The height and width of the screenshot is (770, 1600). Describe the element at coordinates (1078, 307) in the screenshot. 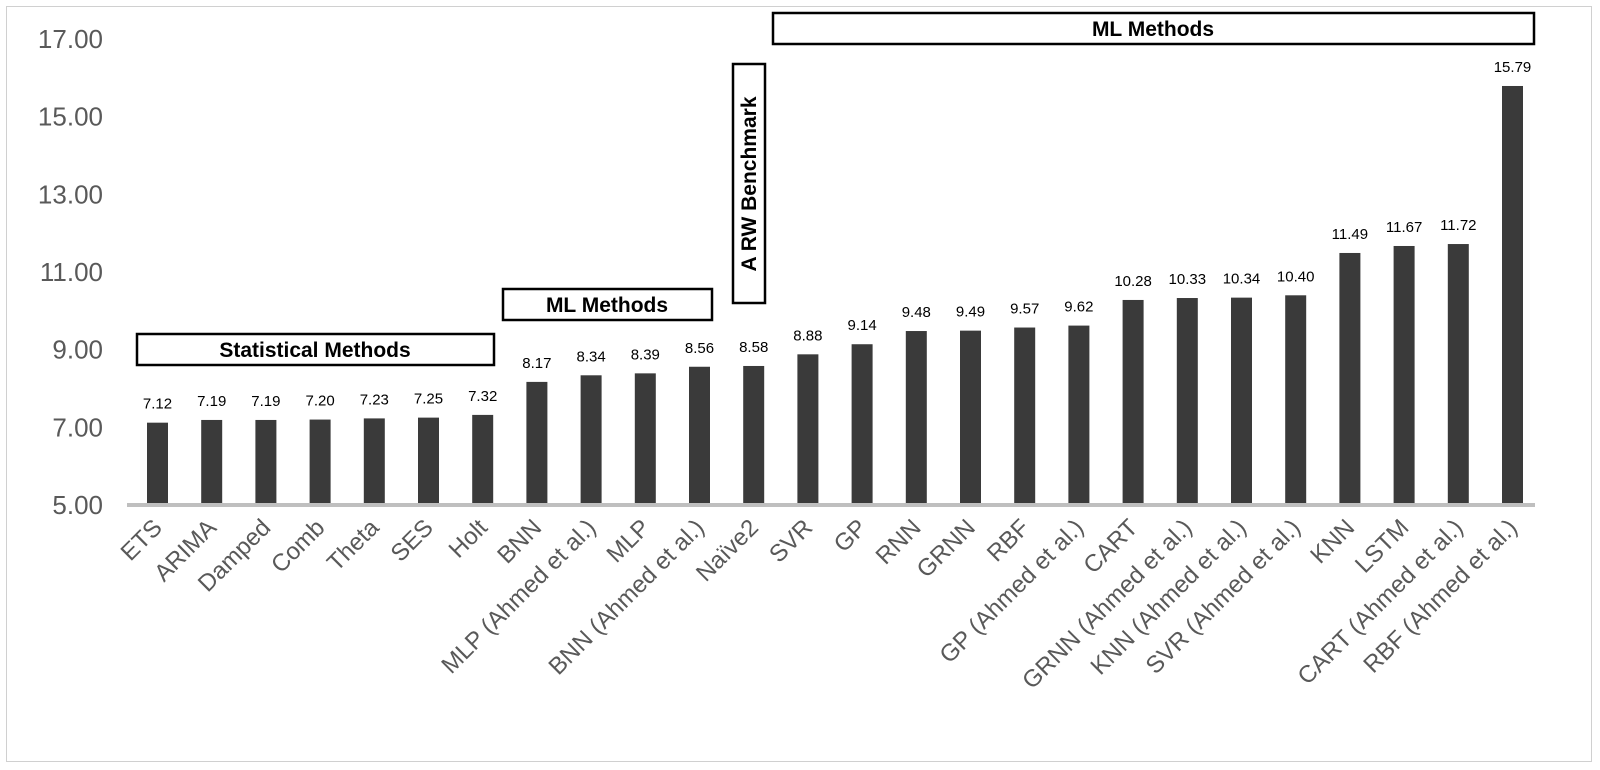

I see `value-label: 9.62` at that location.